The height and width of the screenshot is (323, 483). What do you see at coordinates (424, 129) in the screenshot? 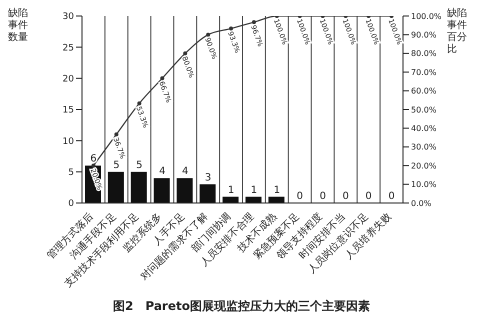
I see `y2-tick-label: 40.0%` at bounding box center [424, 129].